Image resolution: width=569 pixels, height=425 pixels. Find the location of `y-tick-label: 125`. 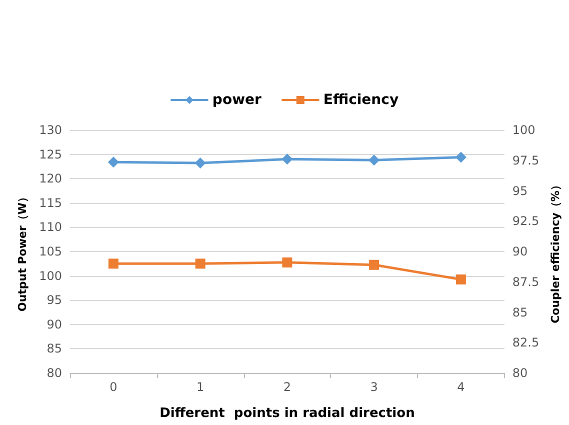

y-tick-label: 125 is located at coordinates (50, 154).